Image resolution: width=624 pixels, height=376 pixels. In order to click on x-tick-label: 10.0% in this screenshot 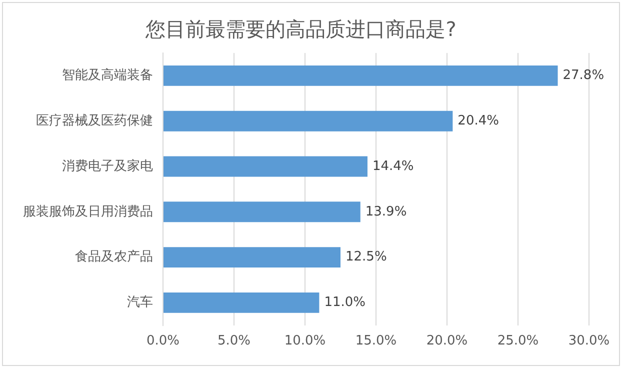, I will do `click(305, 341)`.